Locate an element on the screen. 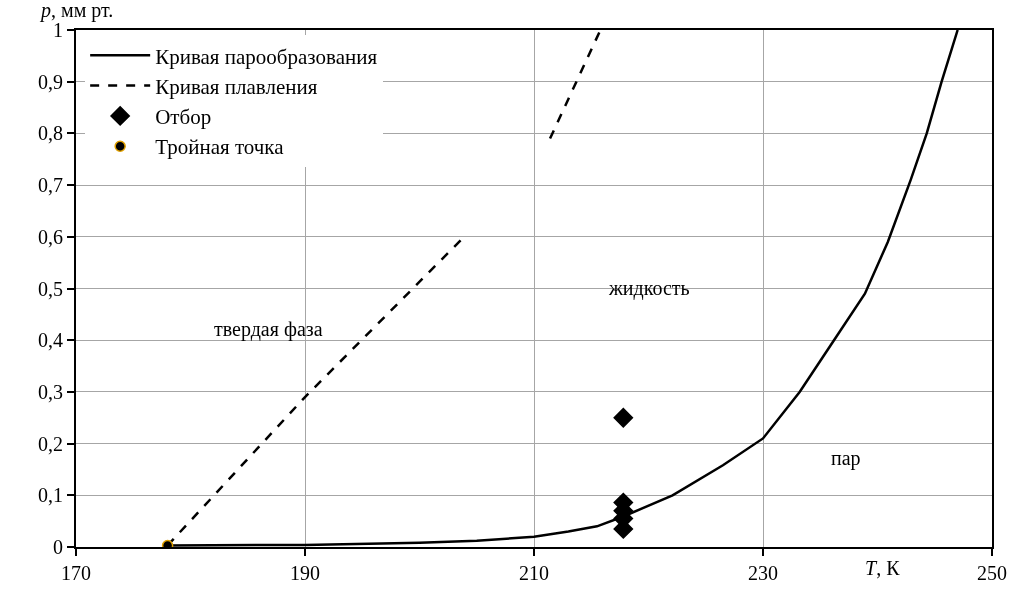 This screenshot has width=1019, height=597. legend-label: Отбор is located at coordinates (183, 117).